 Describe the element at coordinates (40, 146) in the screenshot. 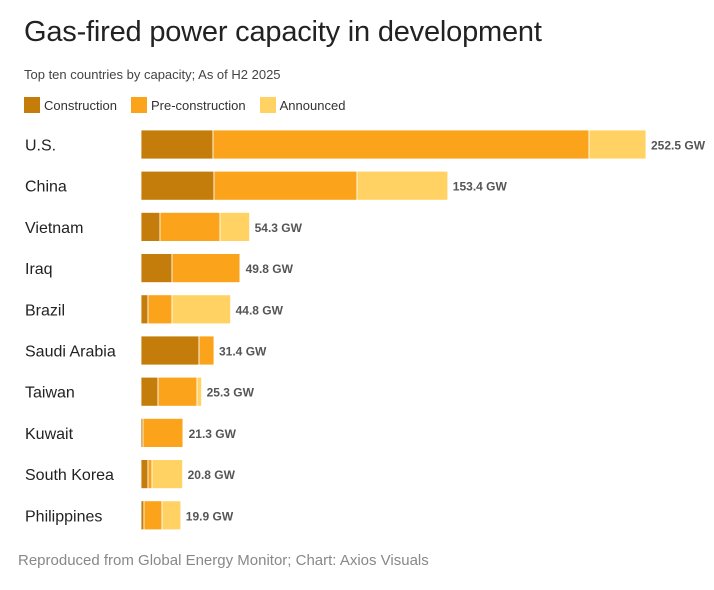

I see `category-label: U.S.` at that location.